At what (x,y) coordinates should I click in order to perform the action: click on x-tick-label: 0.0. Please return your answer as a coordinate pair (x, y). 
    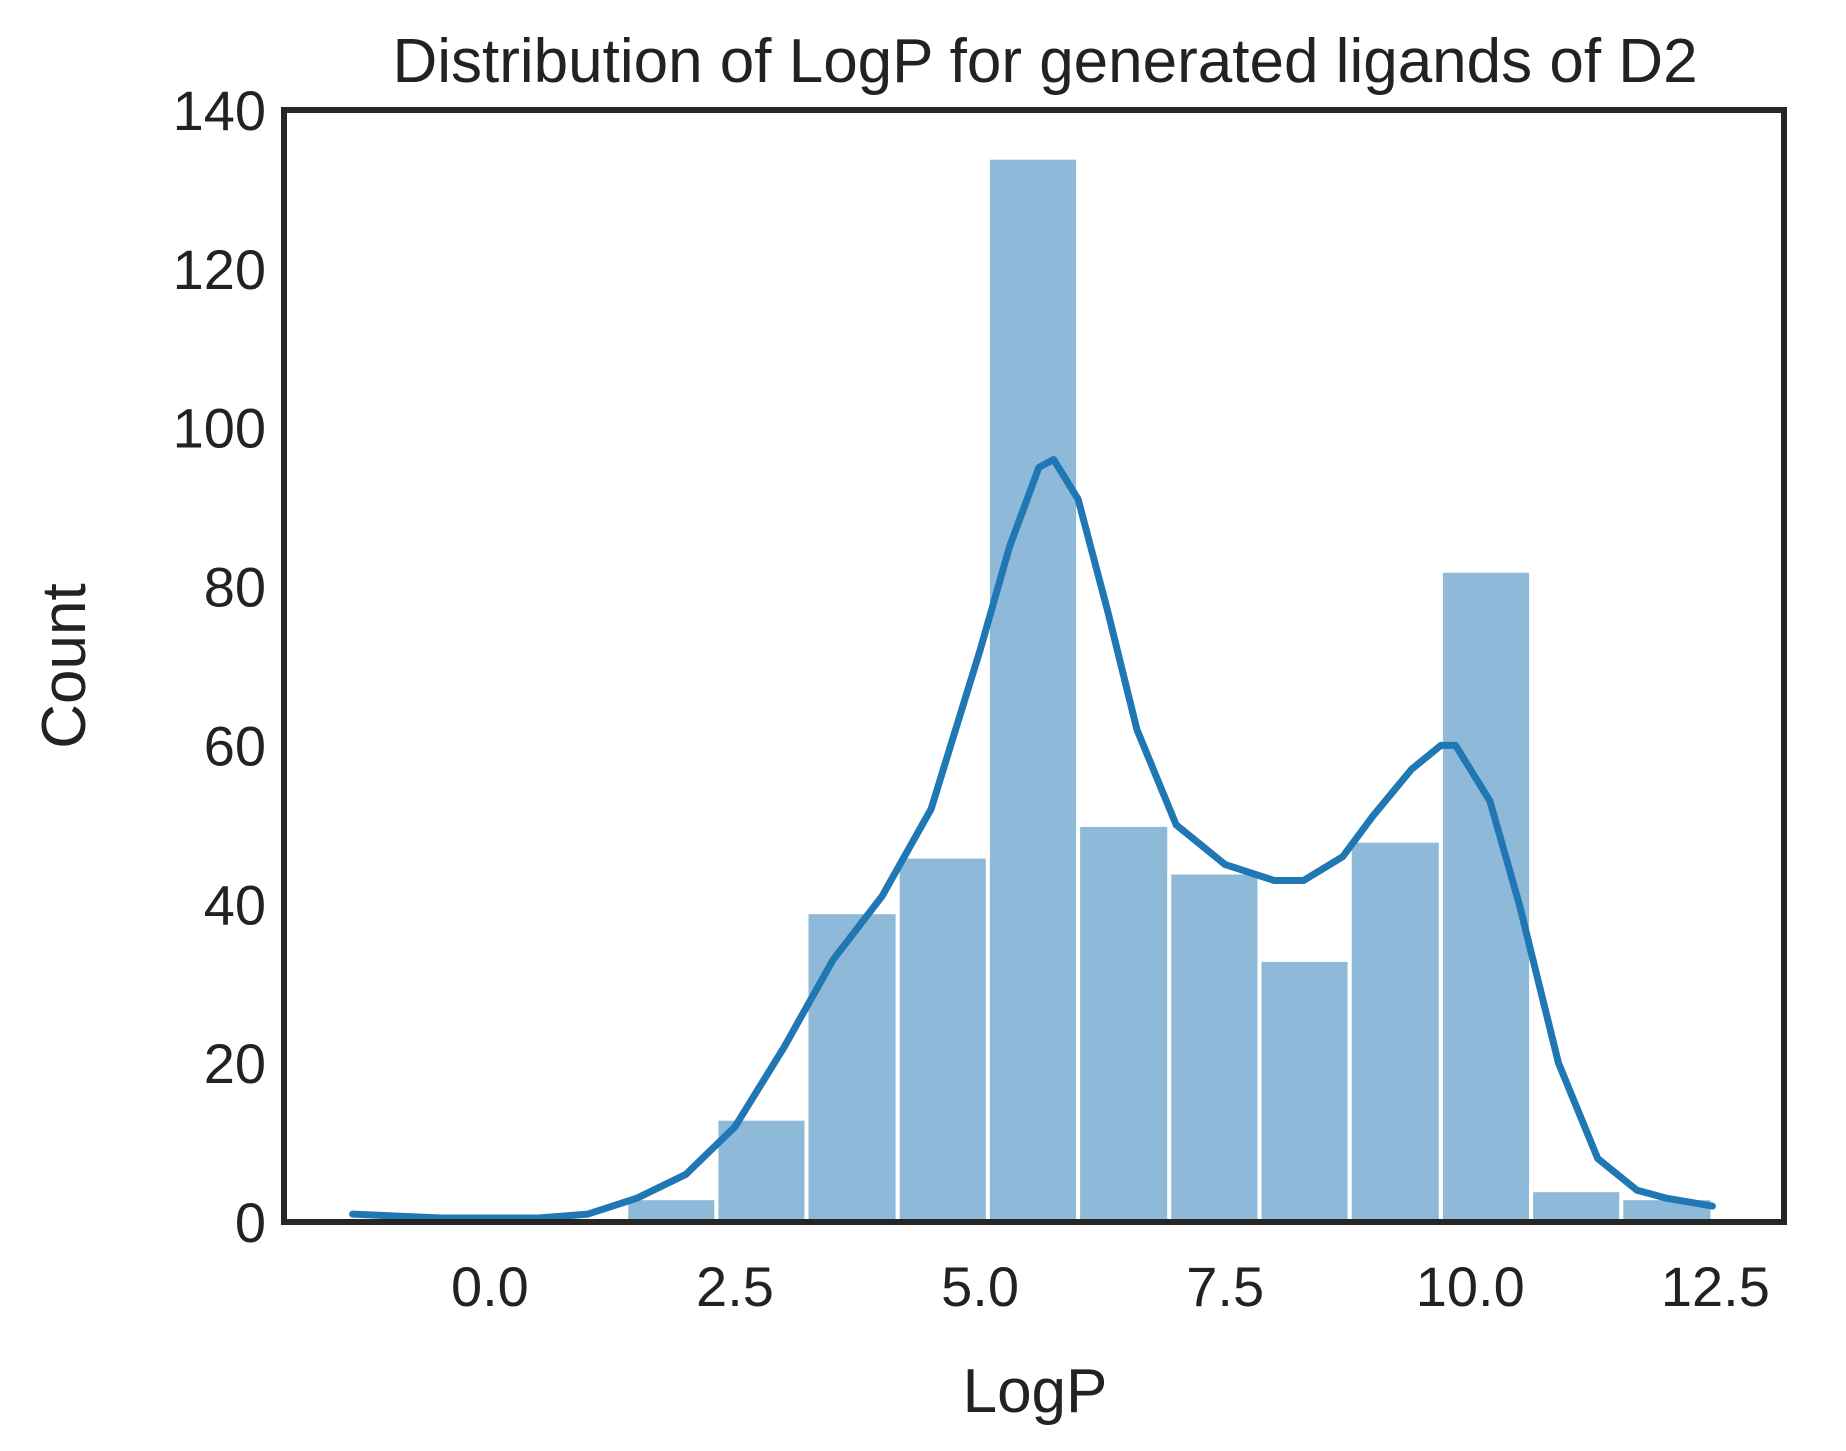
    Looking at the image, I should click on (490, 1286).